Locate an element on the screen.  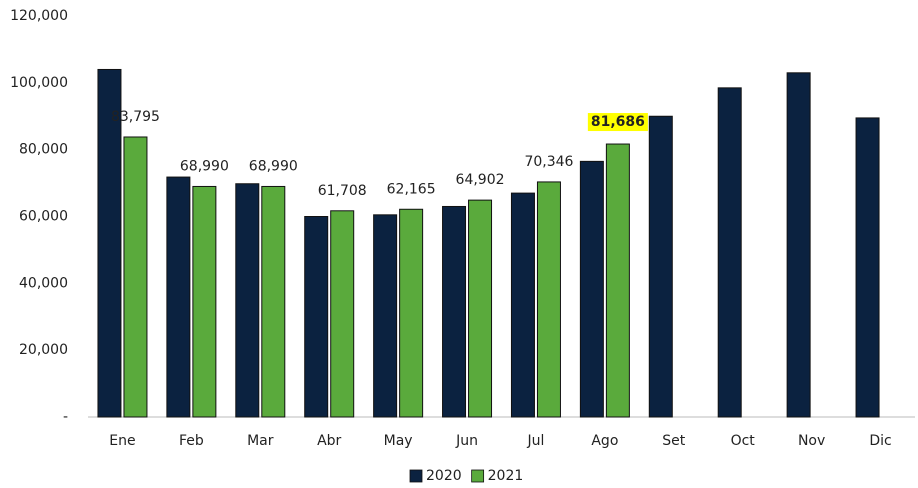
value-label: 64,902 is located at coordinates (480, 180).